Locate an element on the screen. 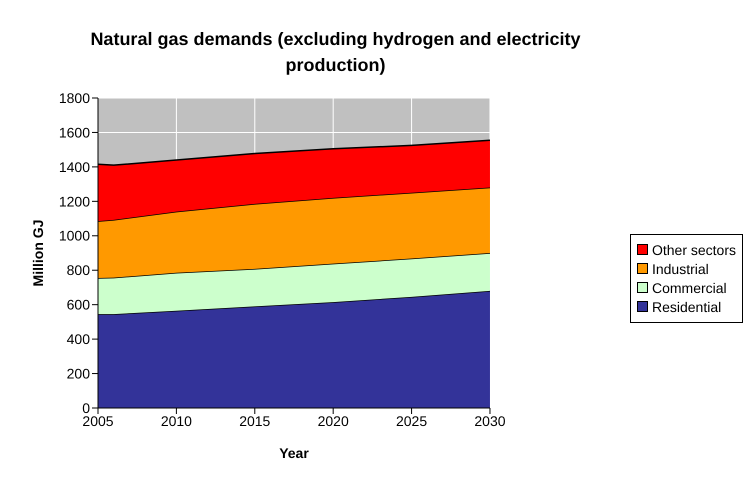  x-tick-label: 2030 is located at coordinates (490, 420).